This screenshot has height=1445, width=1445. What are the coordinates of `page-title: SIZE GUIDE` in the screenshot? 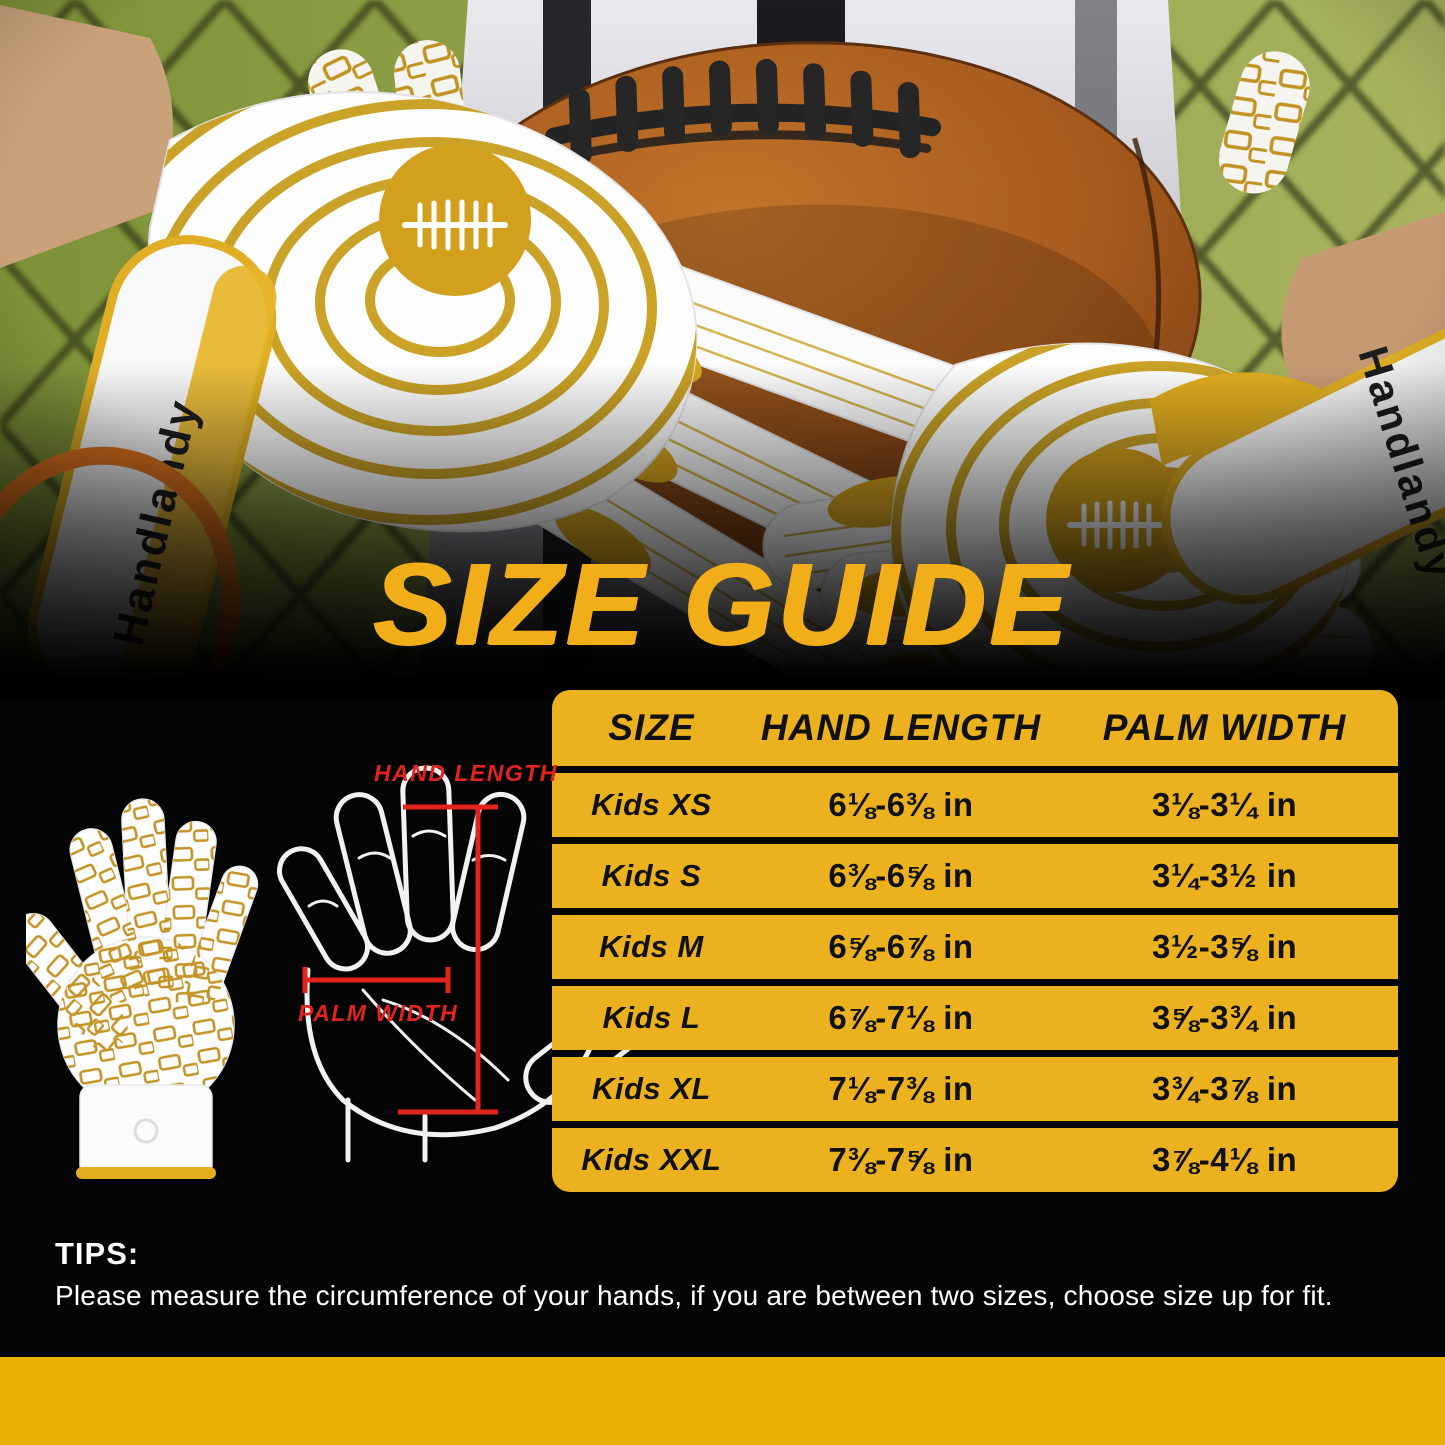 It's located at (722, 604).